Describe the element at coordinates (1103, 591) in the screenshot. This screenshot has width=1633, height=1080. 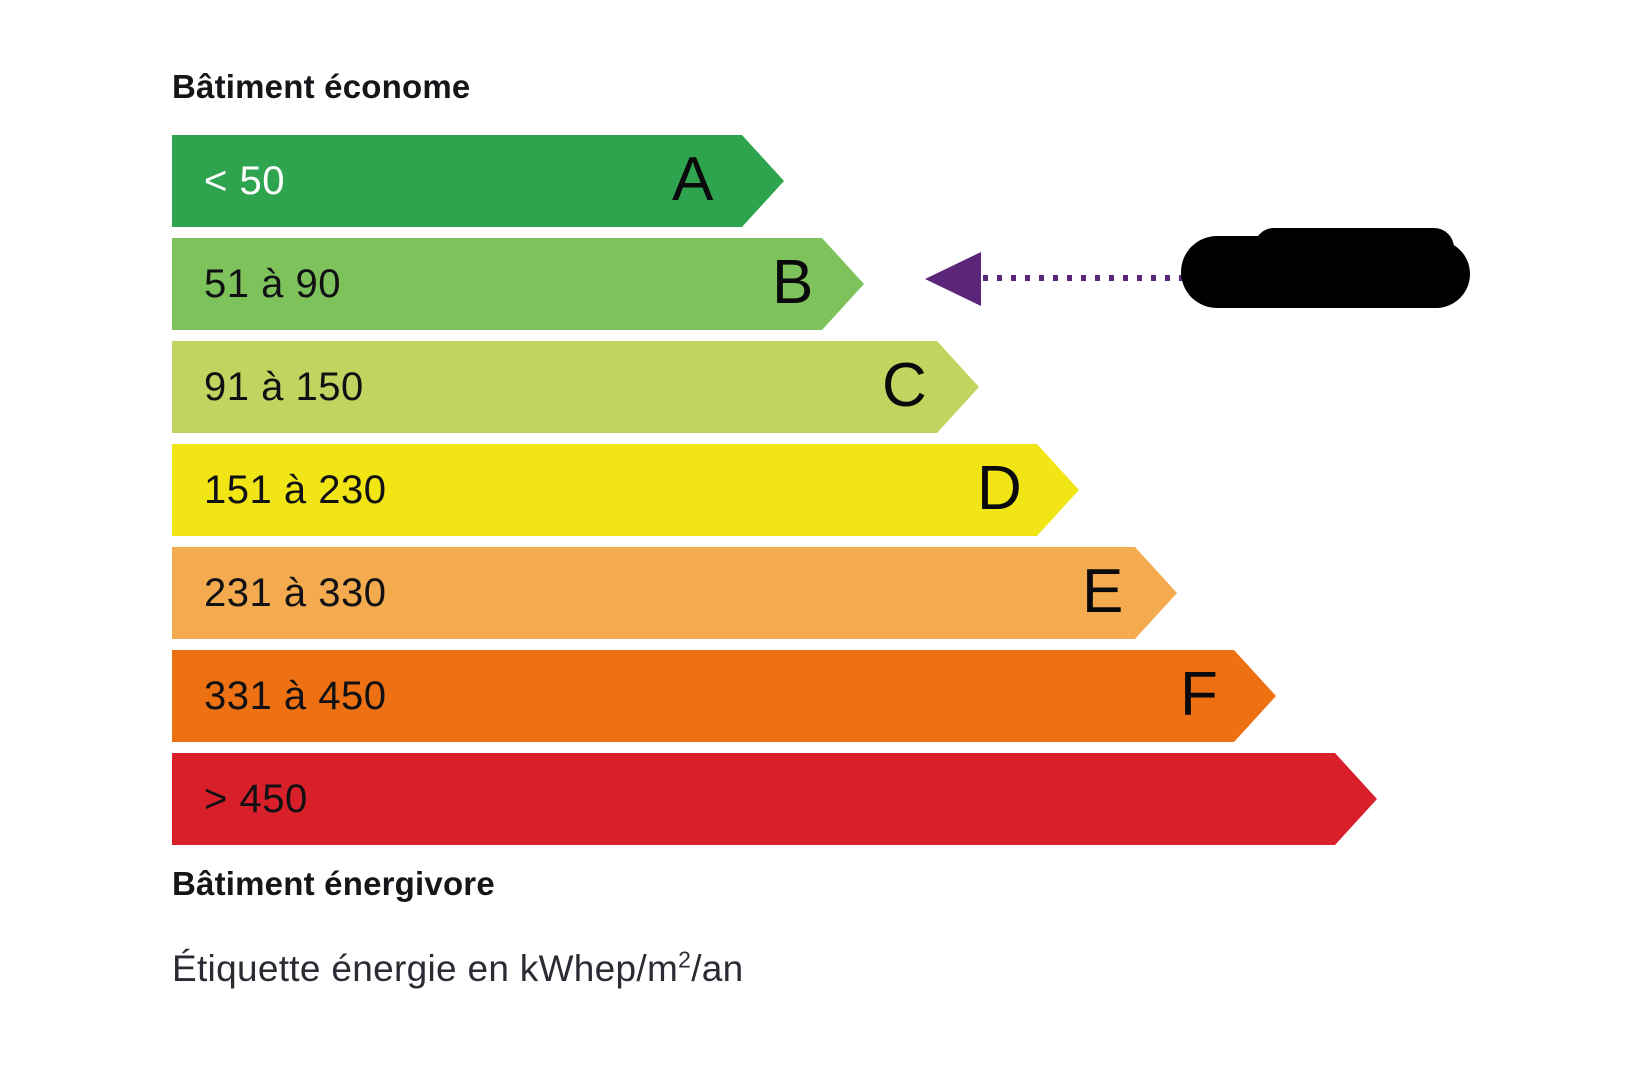
I see `bar-class-letter: E` at that location.